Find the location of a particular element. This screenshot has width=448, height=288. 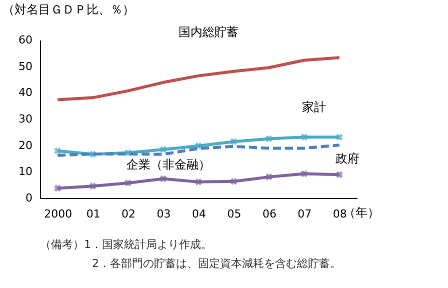

text: 国内総貯蓄 is located at coordinates (208, 31).